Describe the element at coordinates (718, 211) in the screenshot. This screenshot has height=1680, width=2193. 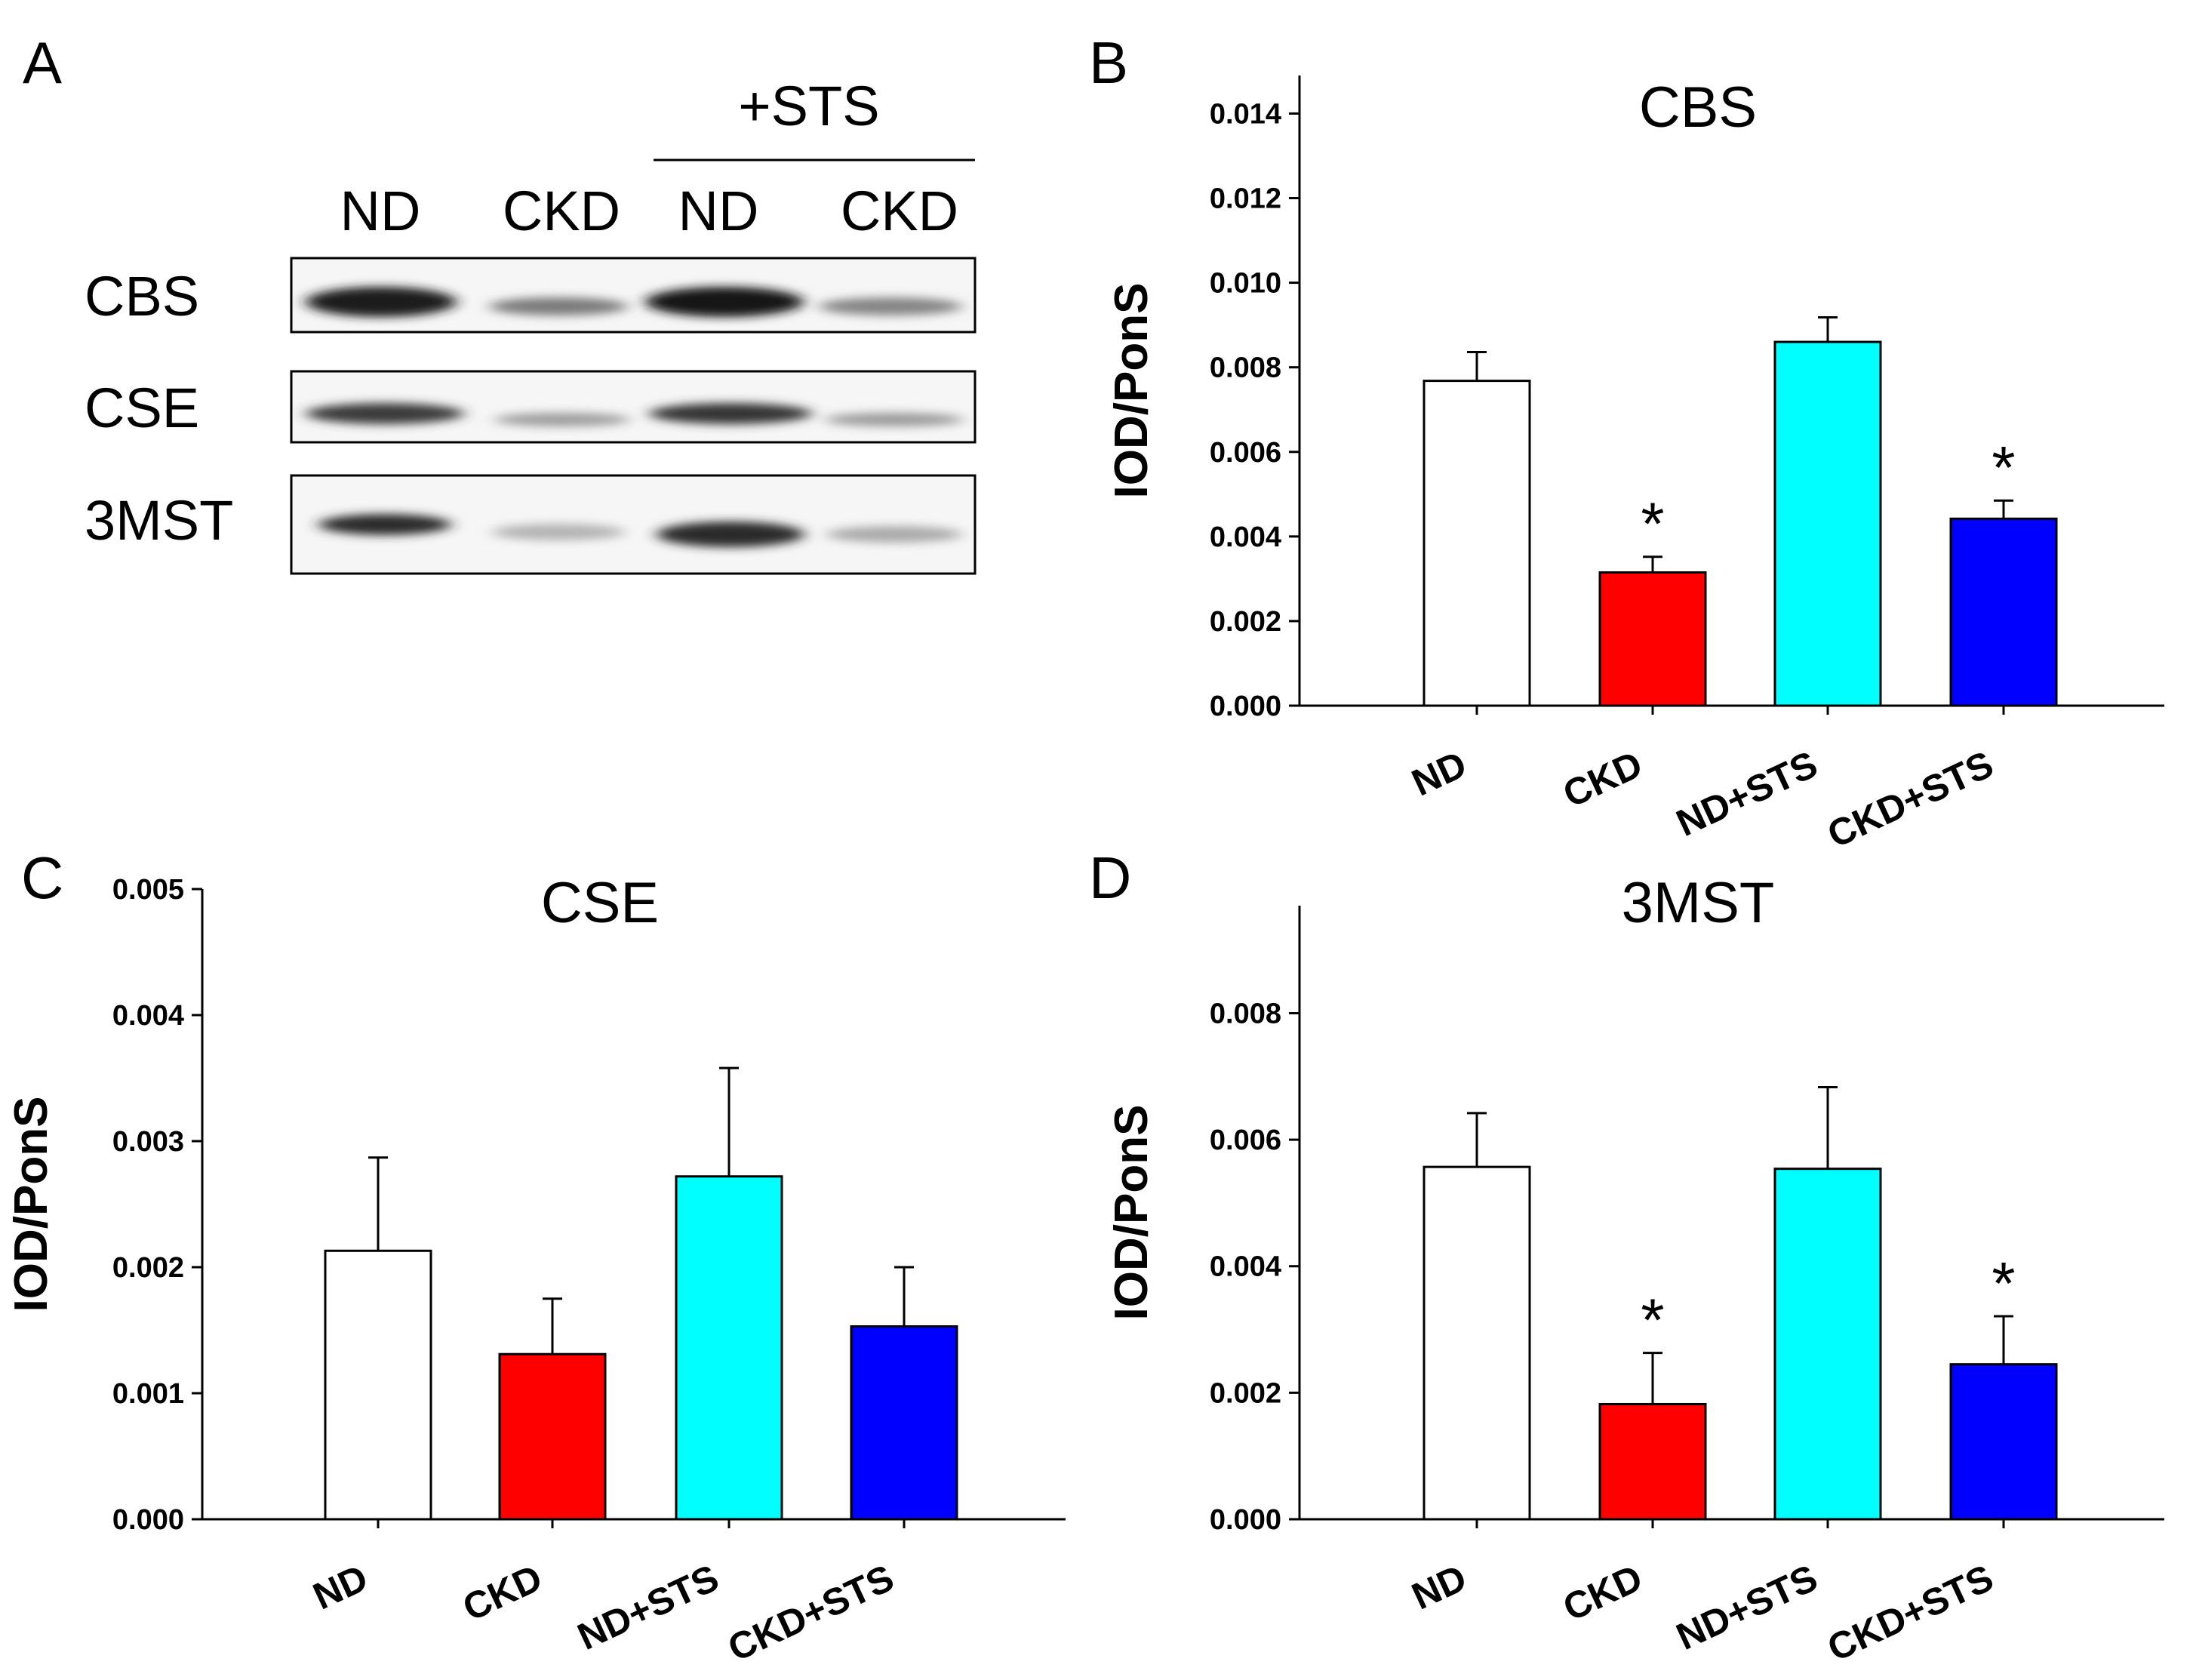
I see `lane-label-3: ND` at that location.